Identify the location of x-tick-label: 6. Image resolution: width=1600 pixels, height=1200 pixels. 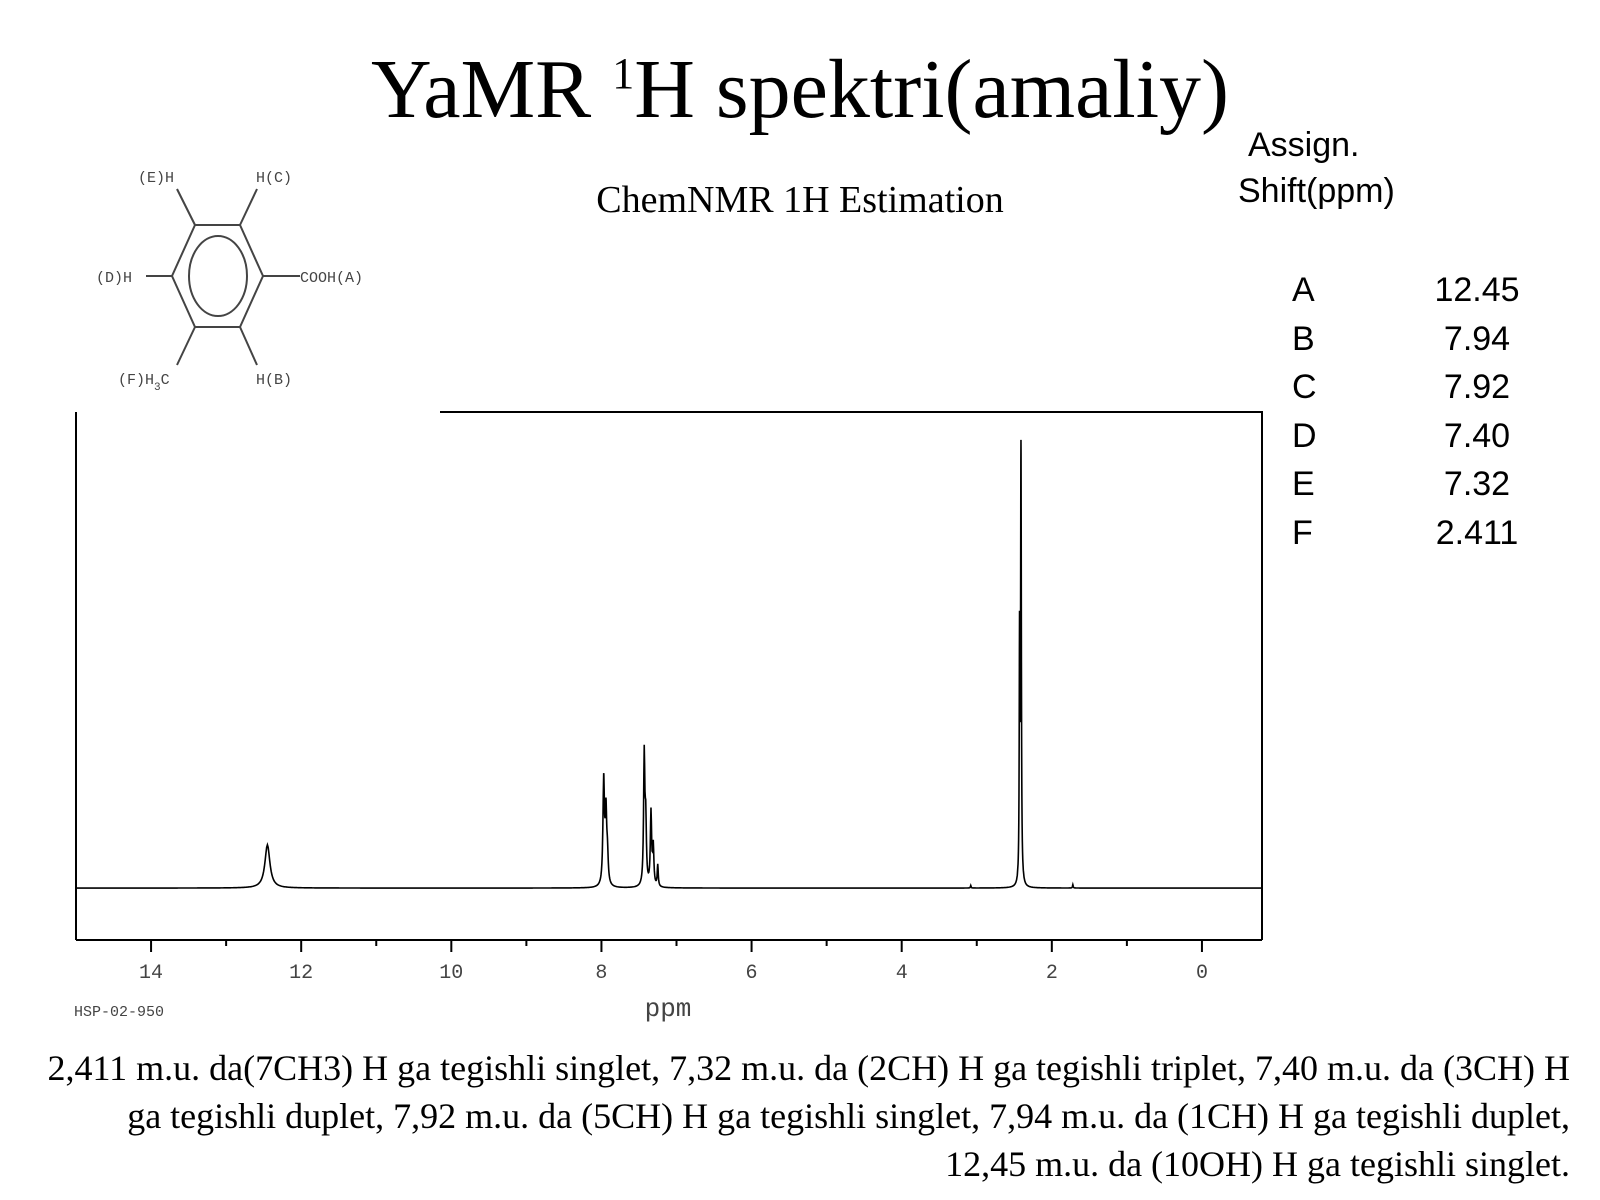
(752, 973).